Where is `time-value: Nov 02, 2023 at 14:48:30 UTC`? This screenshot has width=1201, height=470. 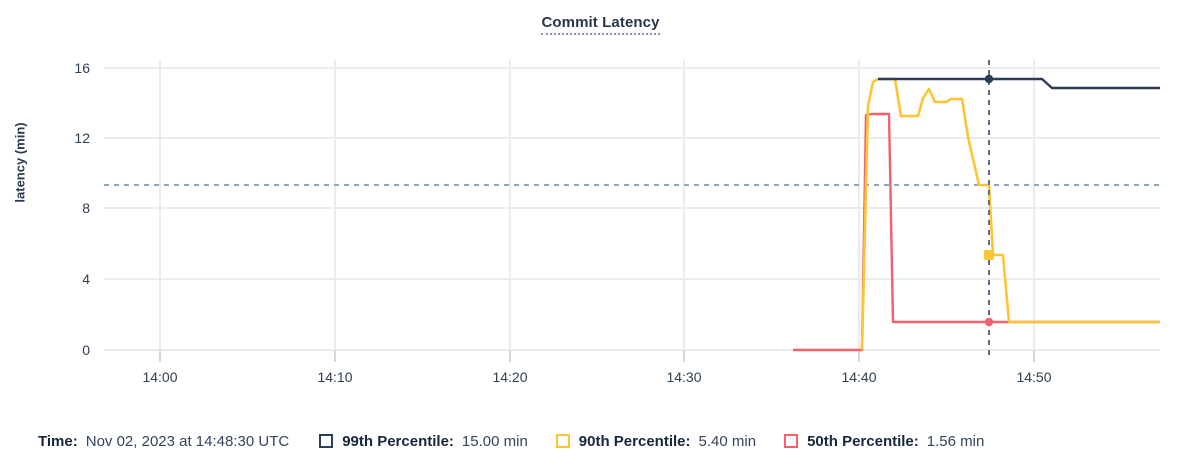
time-value: Nov 02, 2023 at 14:48:30 UTC is located at coordinates (187, 441).